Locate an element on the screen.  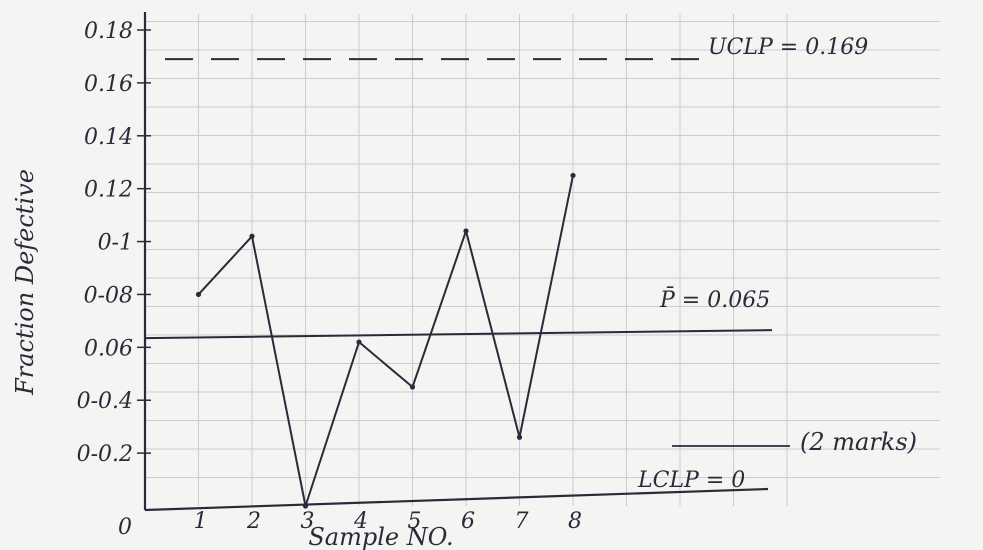
lcl-label: LCLP = 0 is located at coordinates (691, 480).